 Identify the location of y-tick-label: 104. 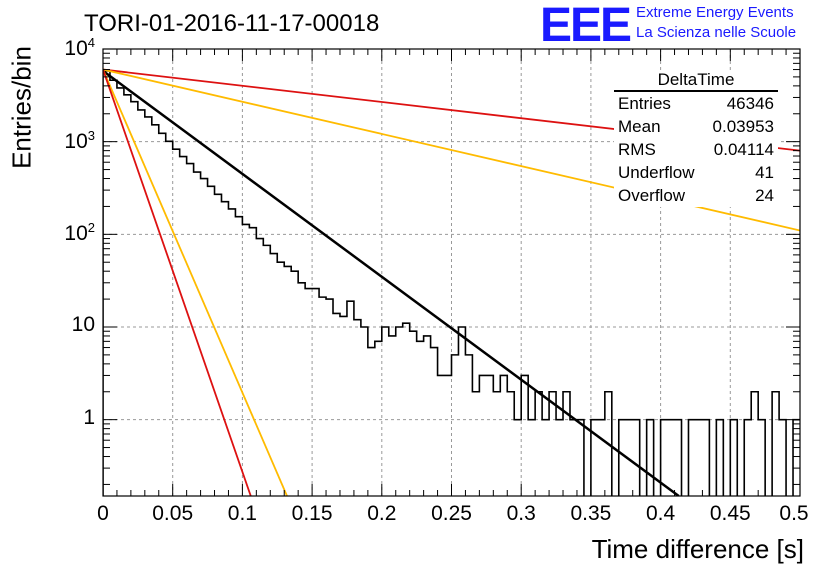
(65, 48).